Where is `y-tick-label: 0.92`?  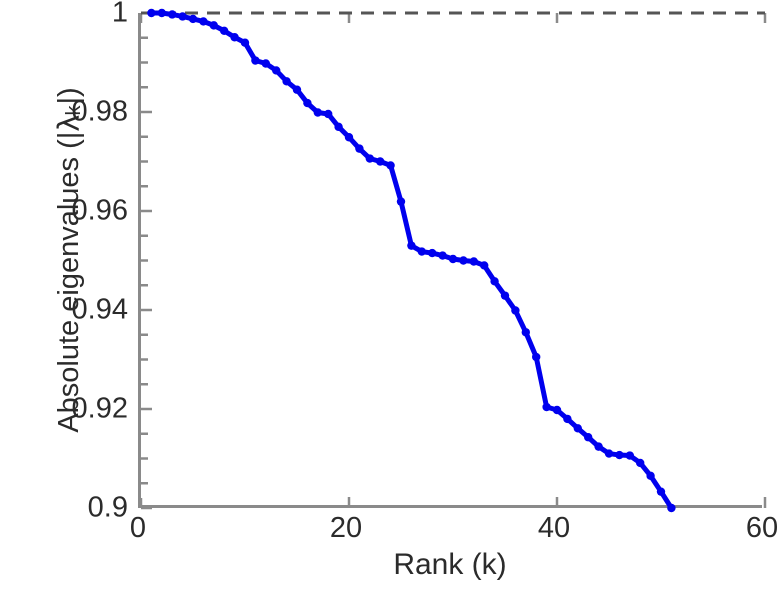 y-tick-label: 0.92 is located at coordinates (99, 408).